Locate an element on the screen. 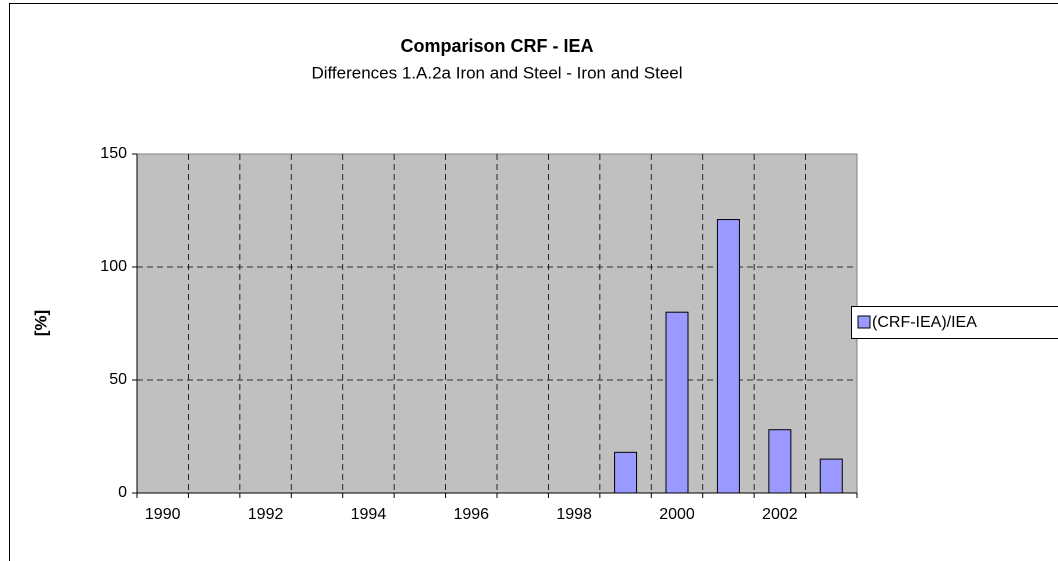  y-tick-label: 100 is located at coordinates (113, 266).